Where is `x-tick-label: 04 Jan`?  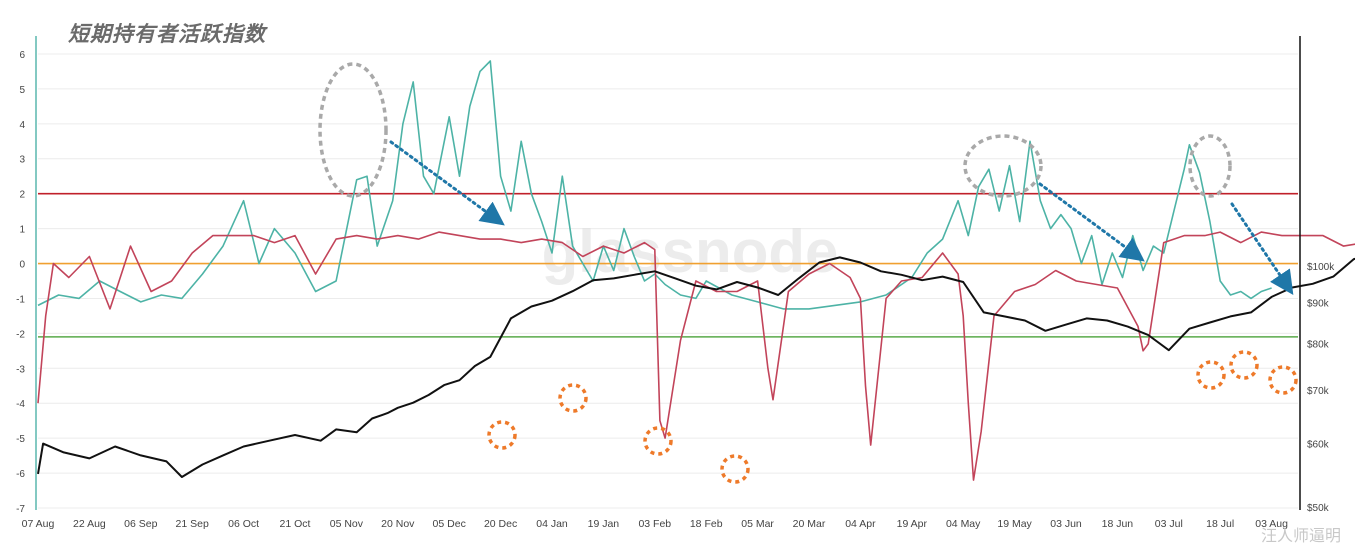 x-tick-label: 04 Jan is located at coordinates (552, 524).